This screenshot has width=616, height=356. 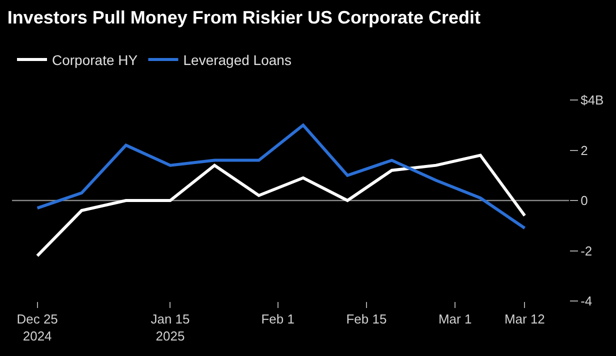 I want to click on legend-label: Corporate HY, so click(x=95, y=60).